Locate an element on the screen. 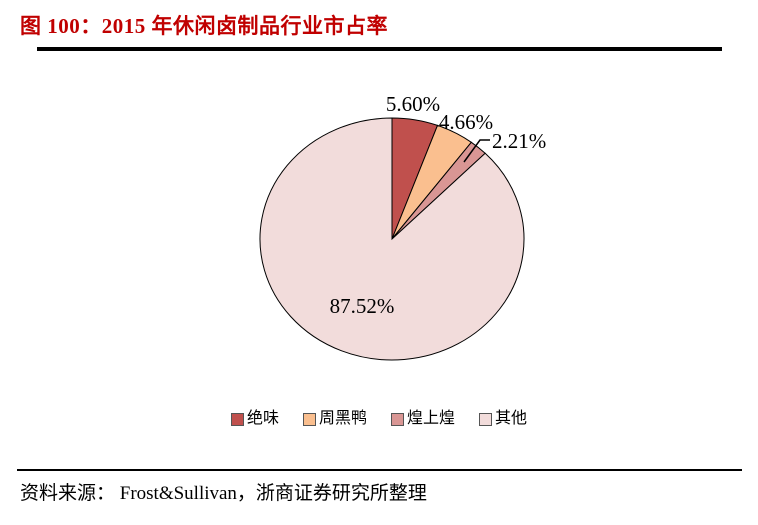 Image resolution: width=758 pixels, height=525 pixels. slice-label-绝味: 5.60% is located at coordinates (413, 104).